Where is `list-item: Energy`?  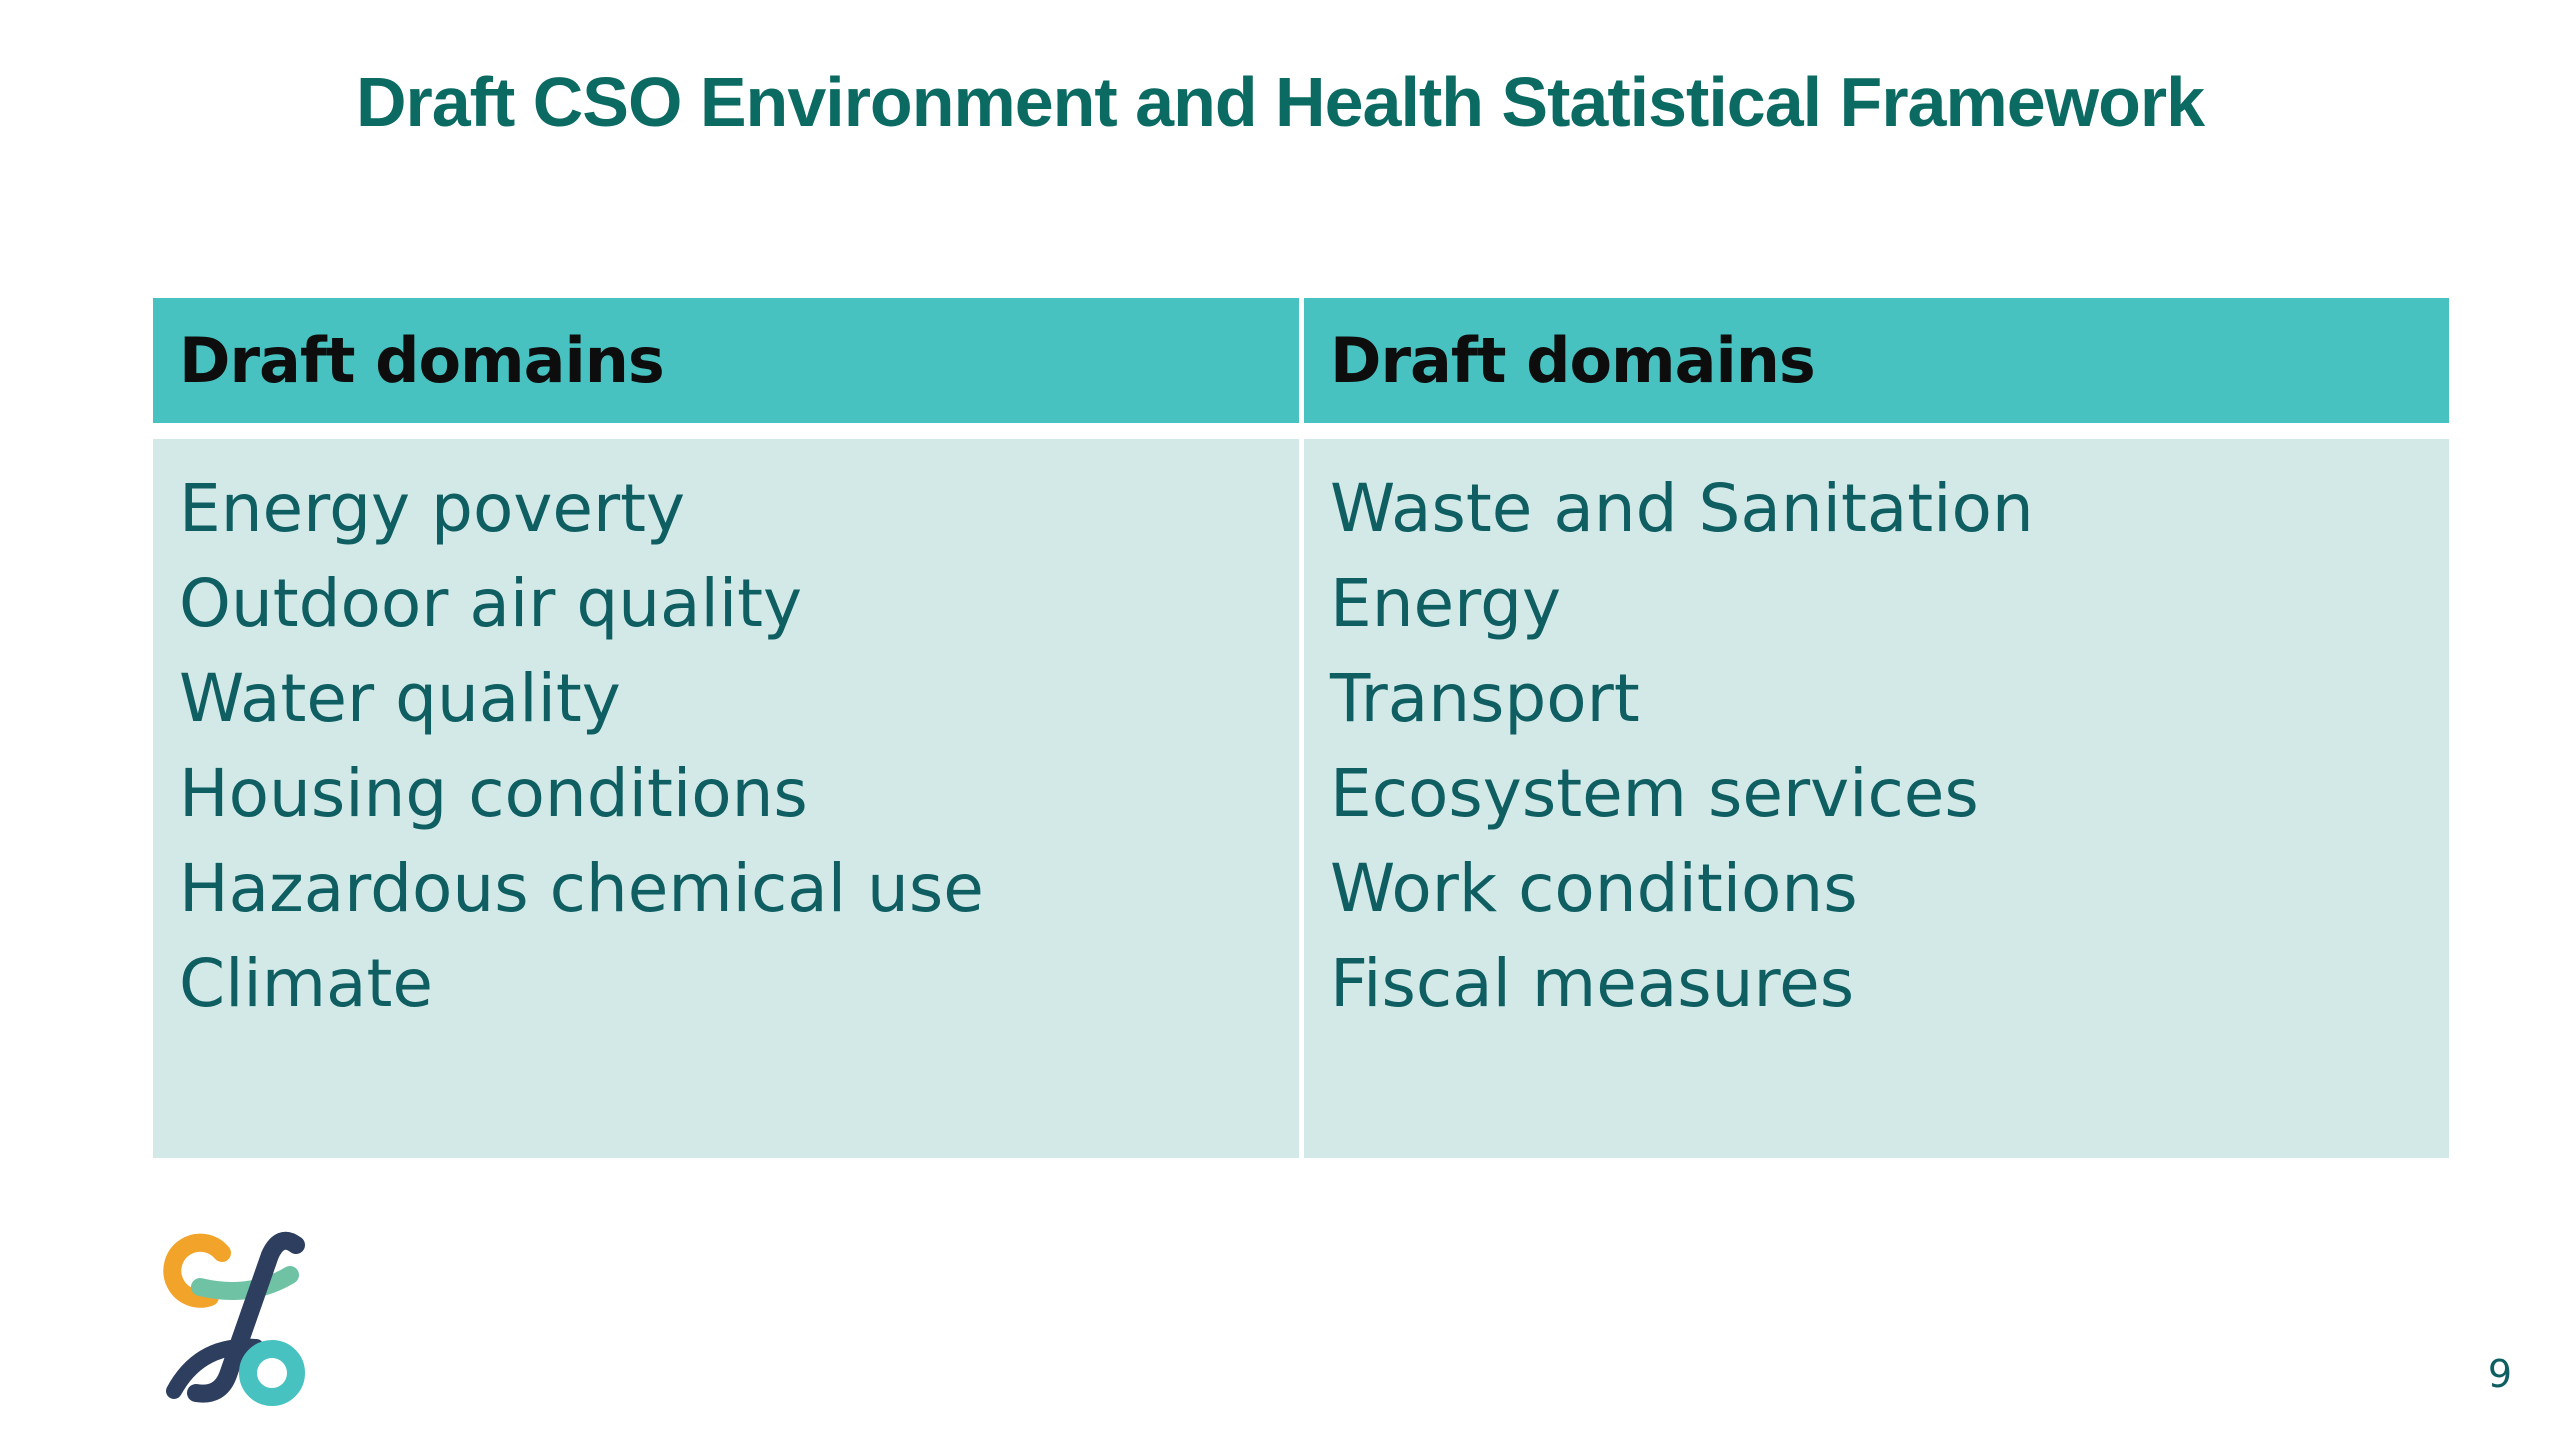
list-item: Energy is located at coordinates (1446, 603).